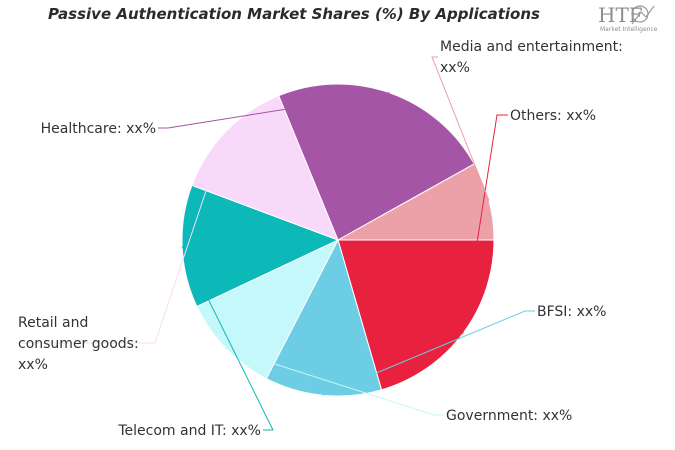 This screenshot has height=450, width=675. What do you see at coordinates (531, 57) in the screenshot?
I see `slice-label: Media and entertainment: xx%` at bounding box center [531, 57].